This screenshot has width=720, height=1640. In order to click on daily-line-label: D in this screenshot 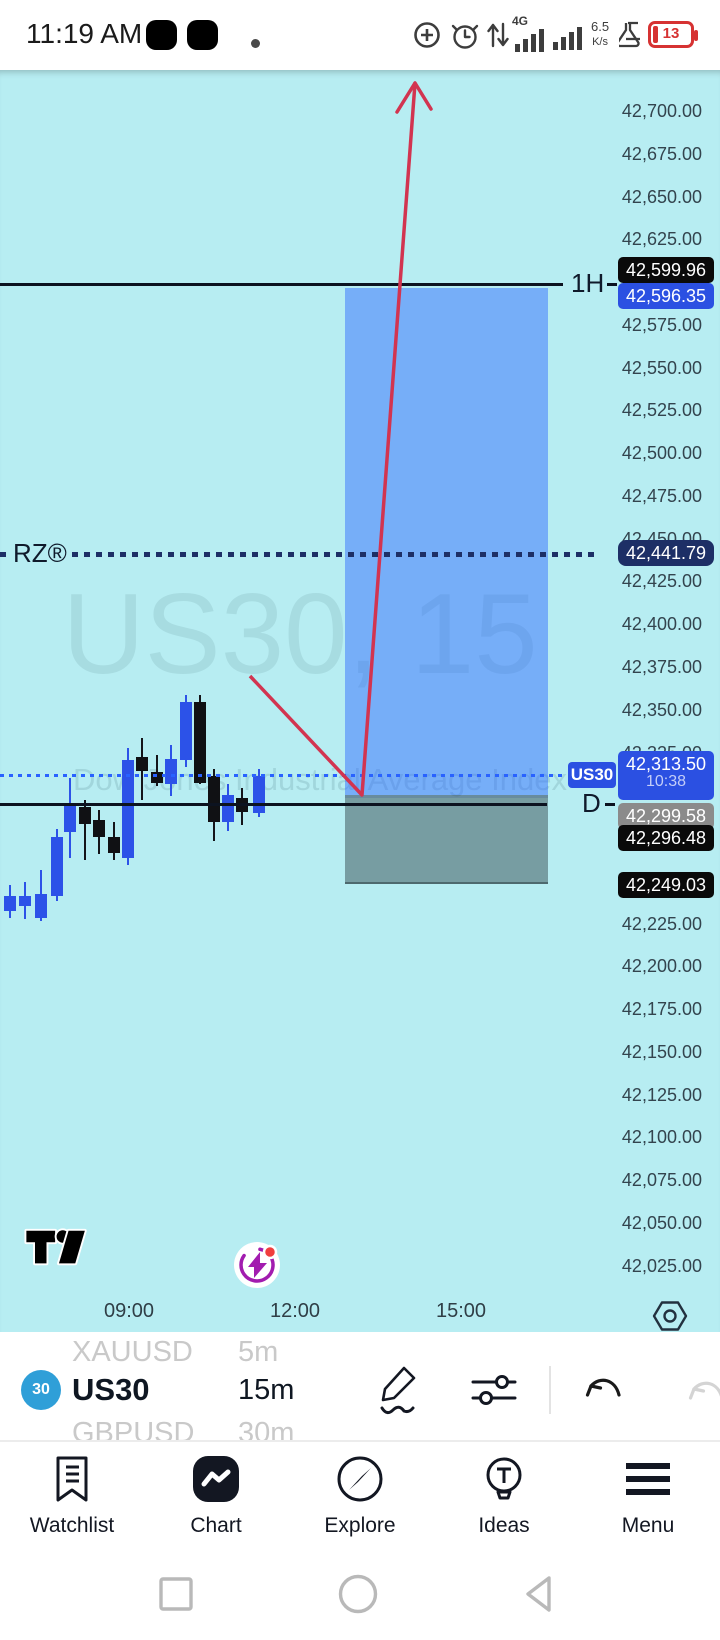, I will do `click(591, 803)`.